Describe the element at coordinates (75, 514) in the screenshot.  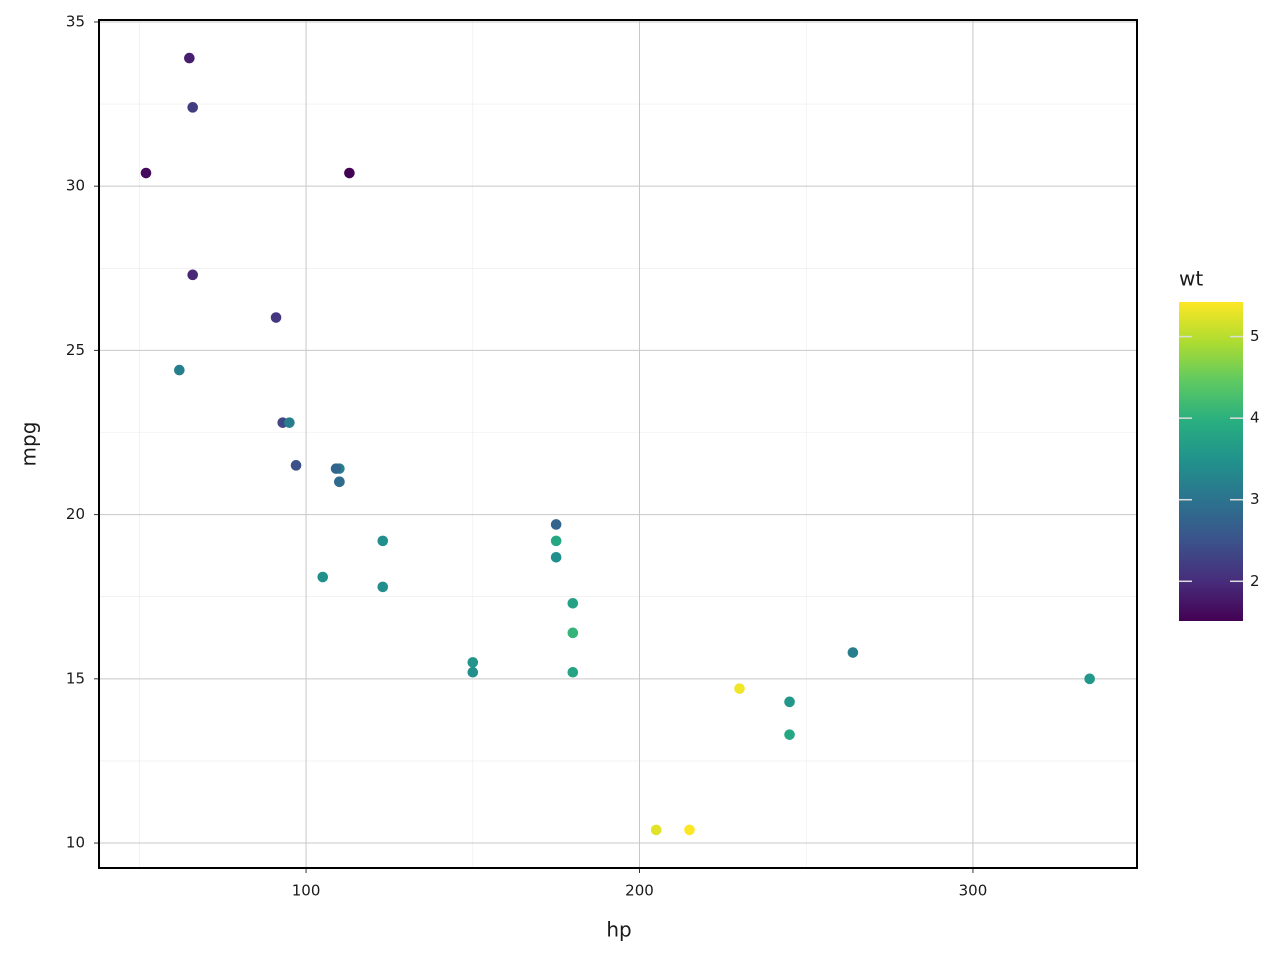
I see `y-tick-label: 20` at that location.